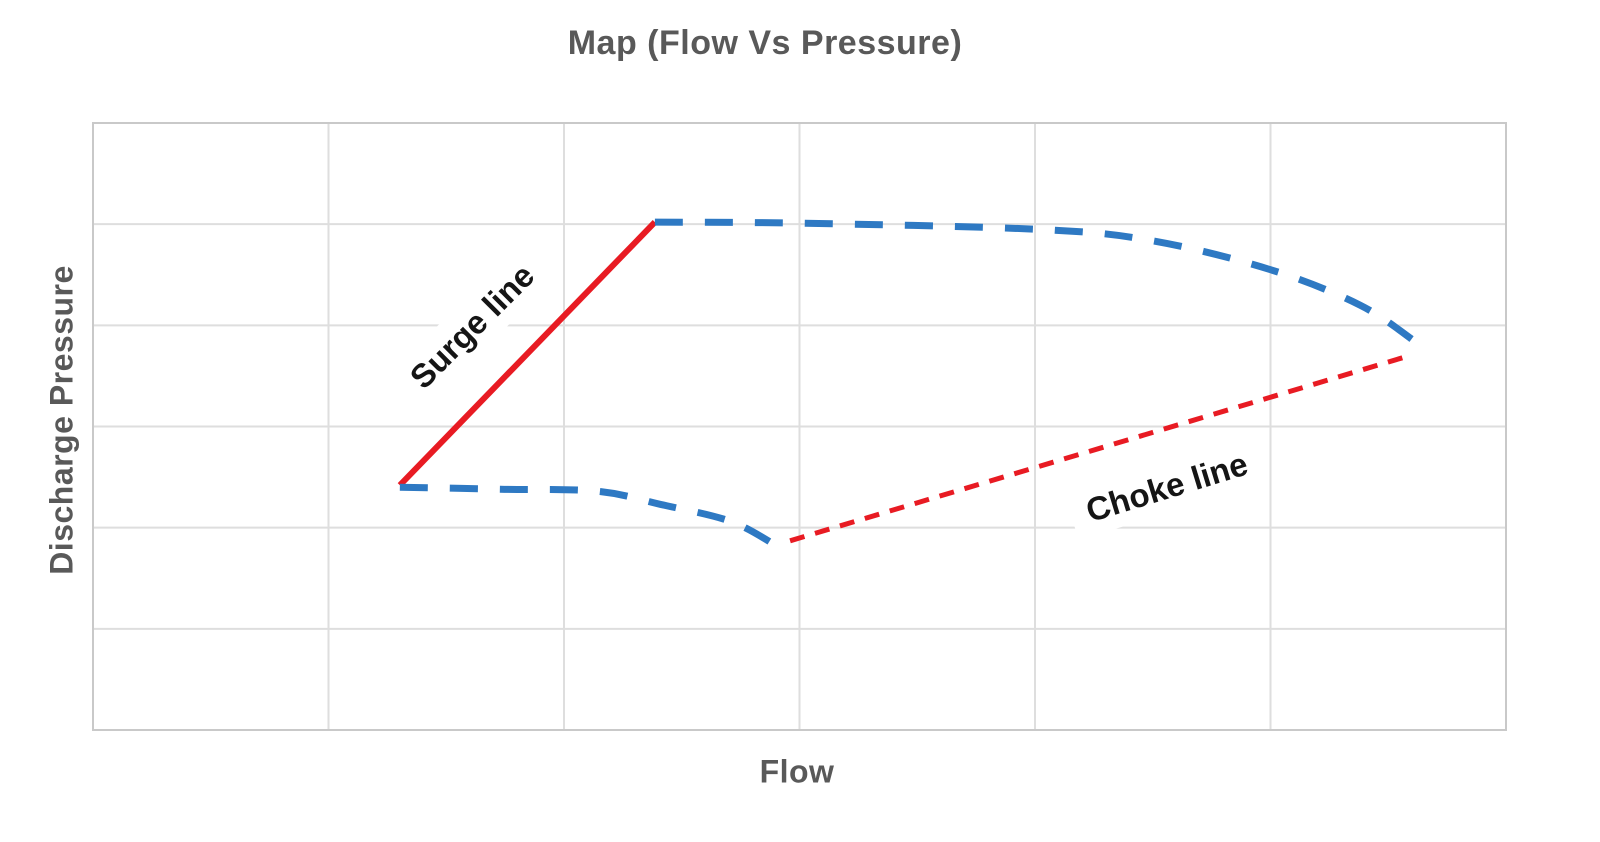  I want to click on choke-line-label-text: Choke line, so click(1167, 487).